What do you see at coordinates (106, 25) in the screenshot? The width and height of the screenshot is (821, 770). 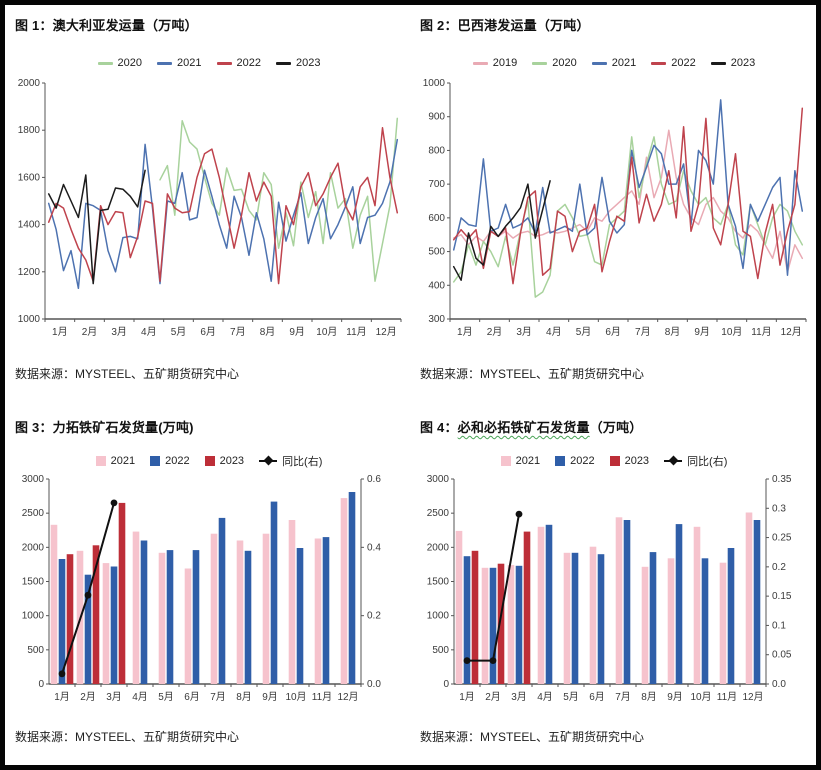 I see `chart-1-title: 图 1：澳大利亚发运量（万吨）` at bounding box center [106, 25].